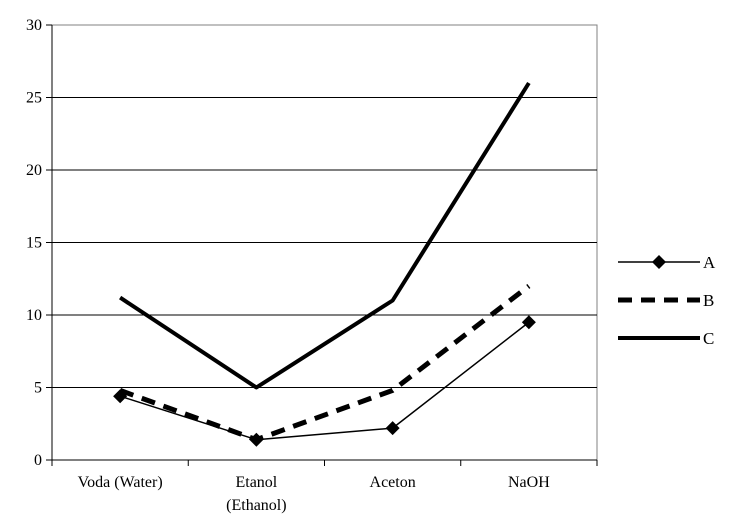 The width and height of the screenshot is (747, 525). Describe the element at coordinates (34, 315) in the screenshot. I see `y-tick-label: 10` at that location.